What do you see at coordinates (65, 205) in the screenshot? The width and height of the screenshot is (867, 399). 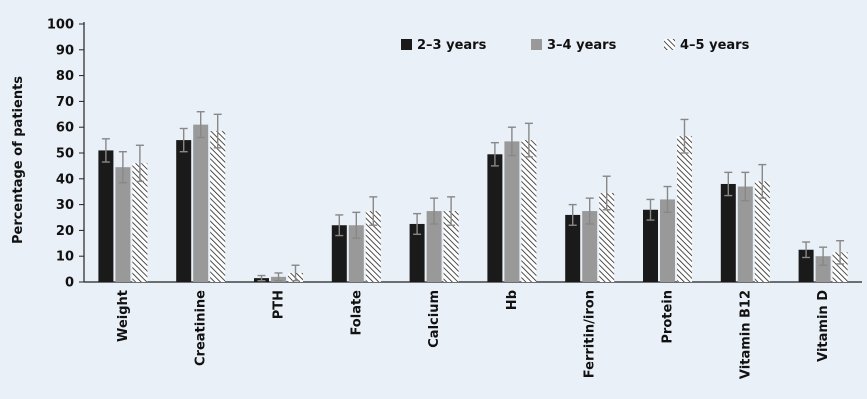 I see `y-tick-label: 30` at bounding box center [65, 205].